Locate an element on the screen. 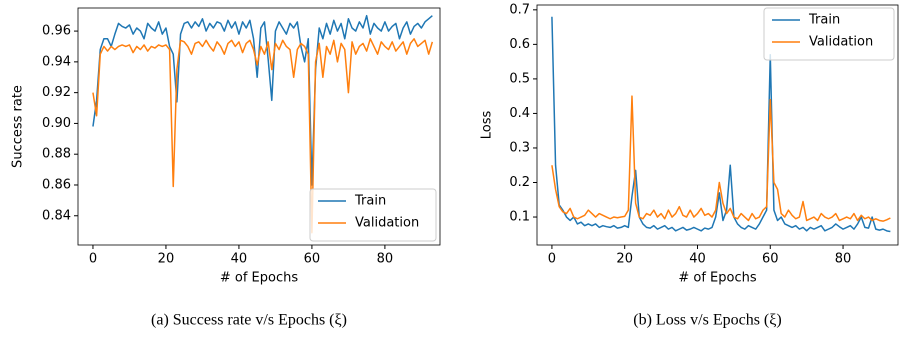  y-tick-label: 0.84 is located at coordinates (56, 215).